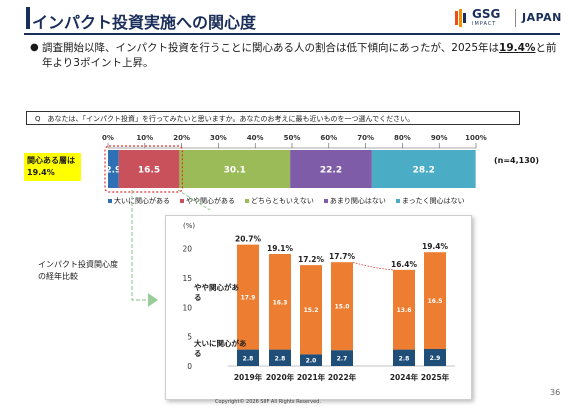 The image size is (580, 410). I want to click on logo-divider, so click(515, 18).